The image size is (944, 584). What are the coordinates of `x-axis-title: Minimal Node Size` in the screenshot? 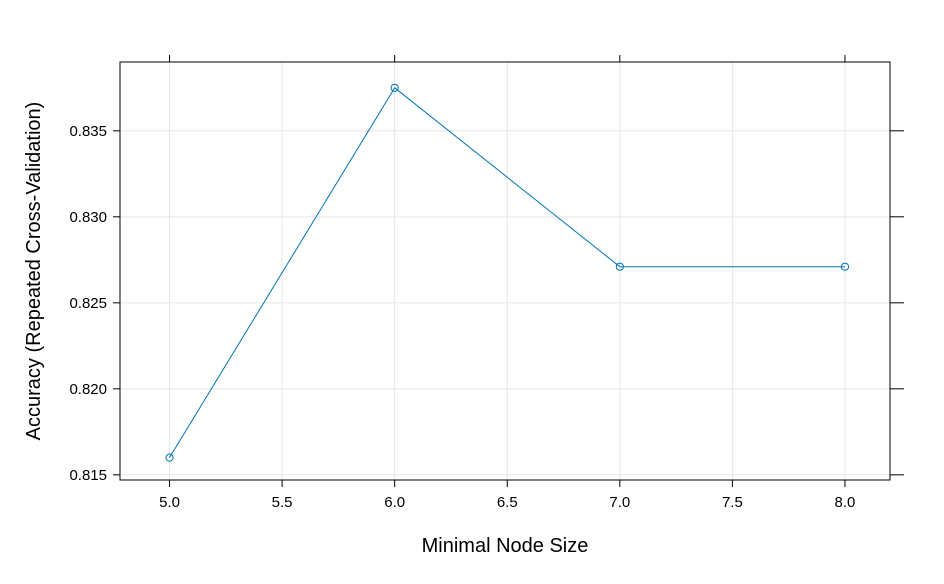 It's located at (505, 546).